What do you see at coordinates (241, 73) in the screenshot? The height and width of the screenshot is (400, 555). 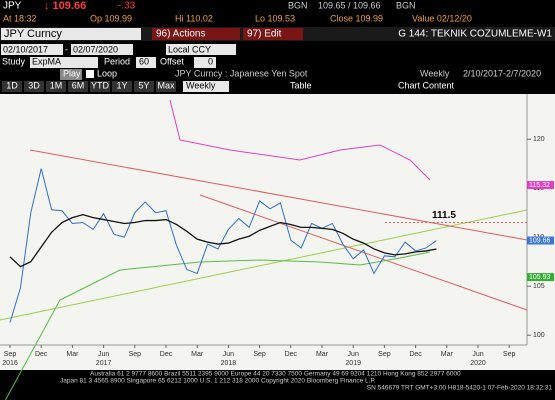 I see `description: JPY Curncy : Japanese Yen Spot` at bounding box center [241, 73].